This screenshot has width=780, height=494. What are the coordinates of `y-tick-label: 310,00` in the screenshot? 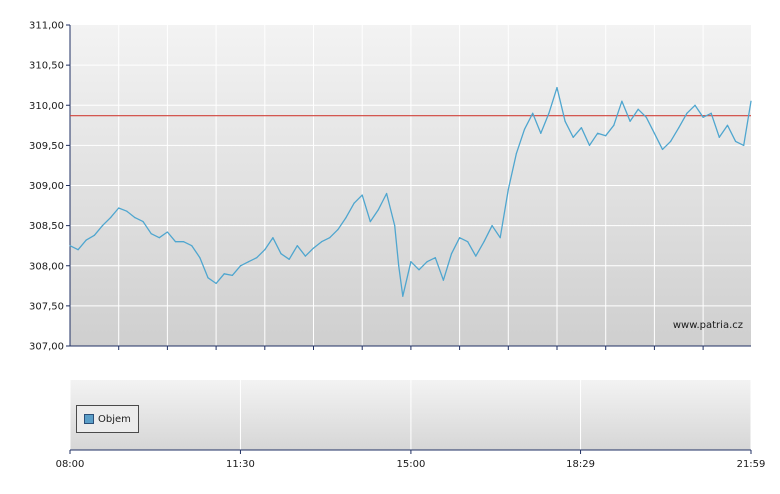 It's located at (46, 106).